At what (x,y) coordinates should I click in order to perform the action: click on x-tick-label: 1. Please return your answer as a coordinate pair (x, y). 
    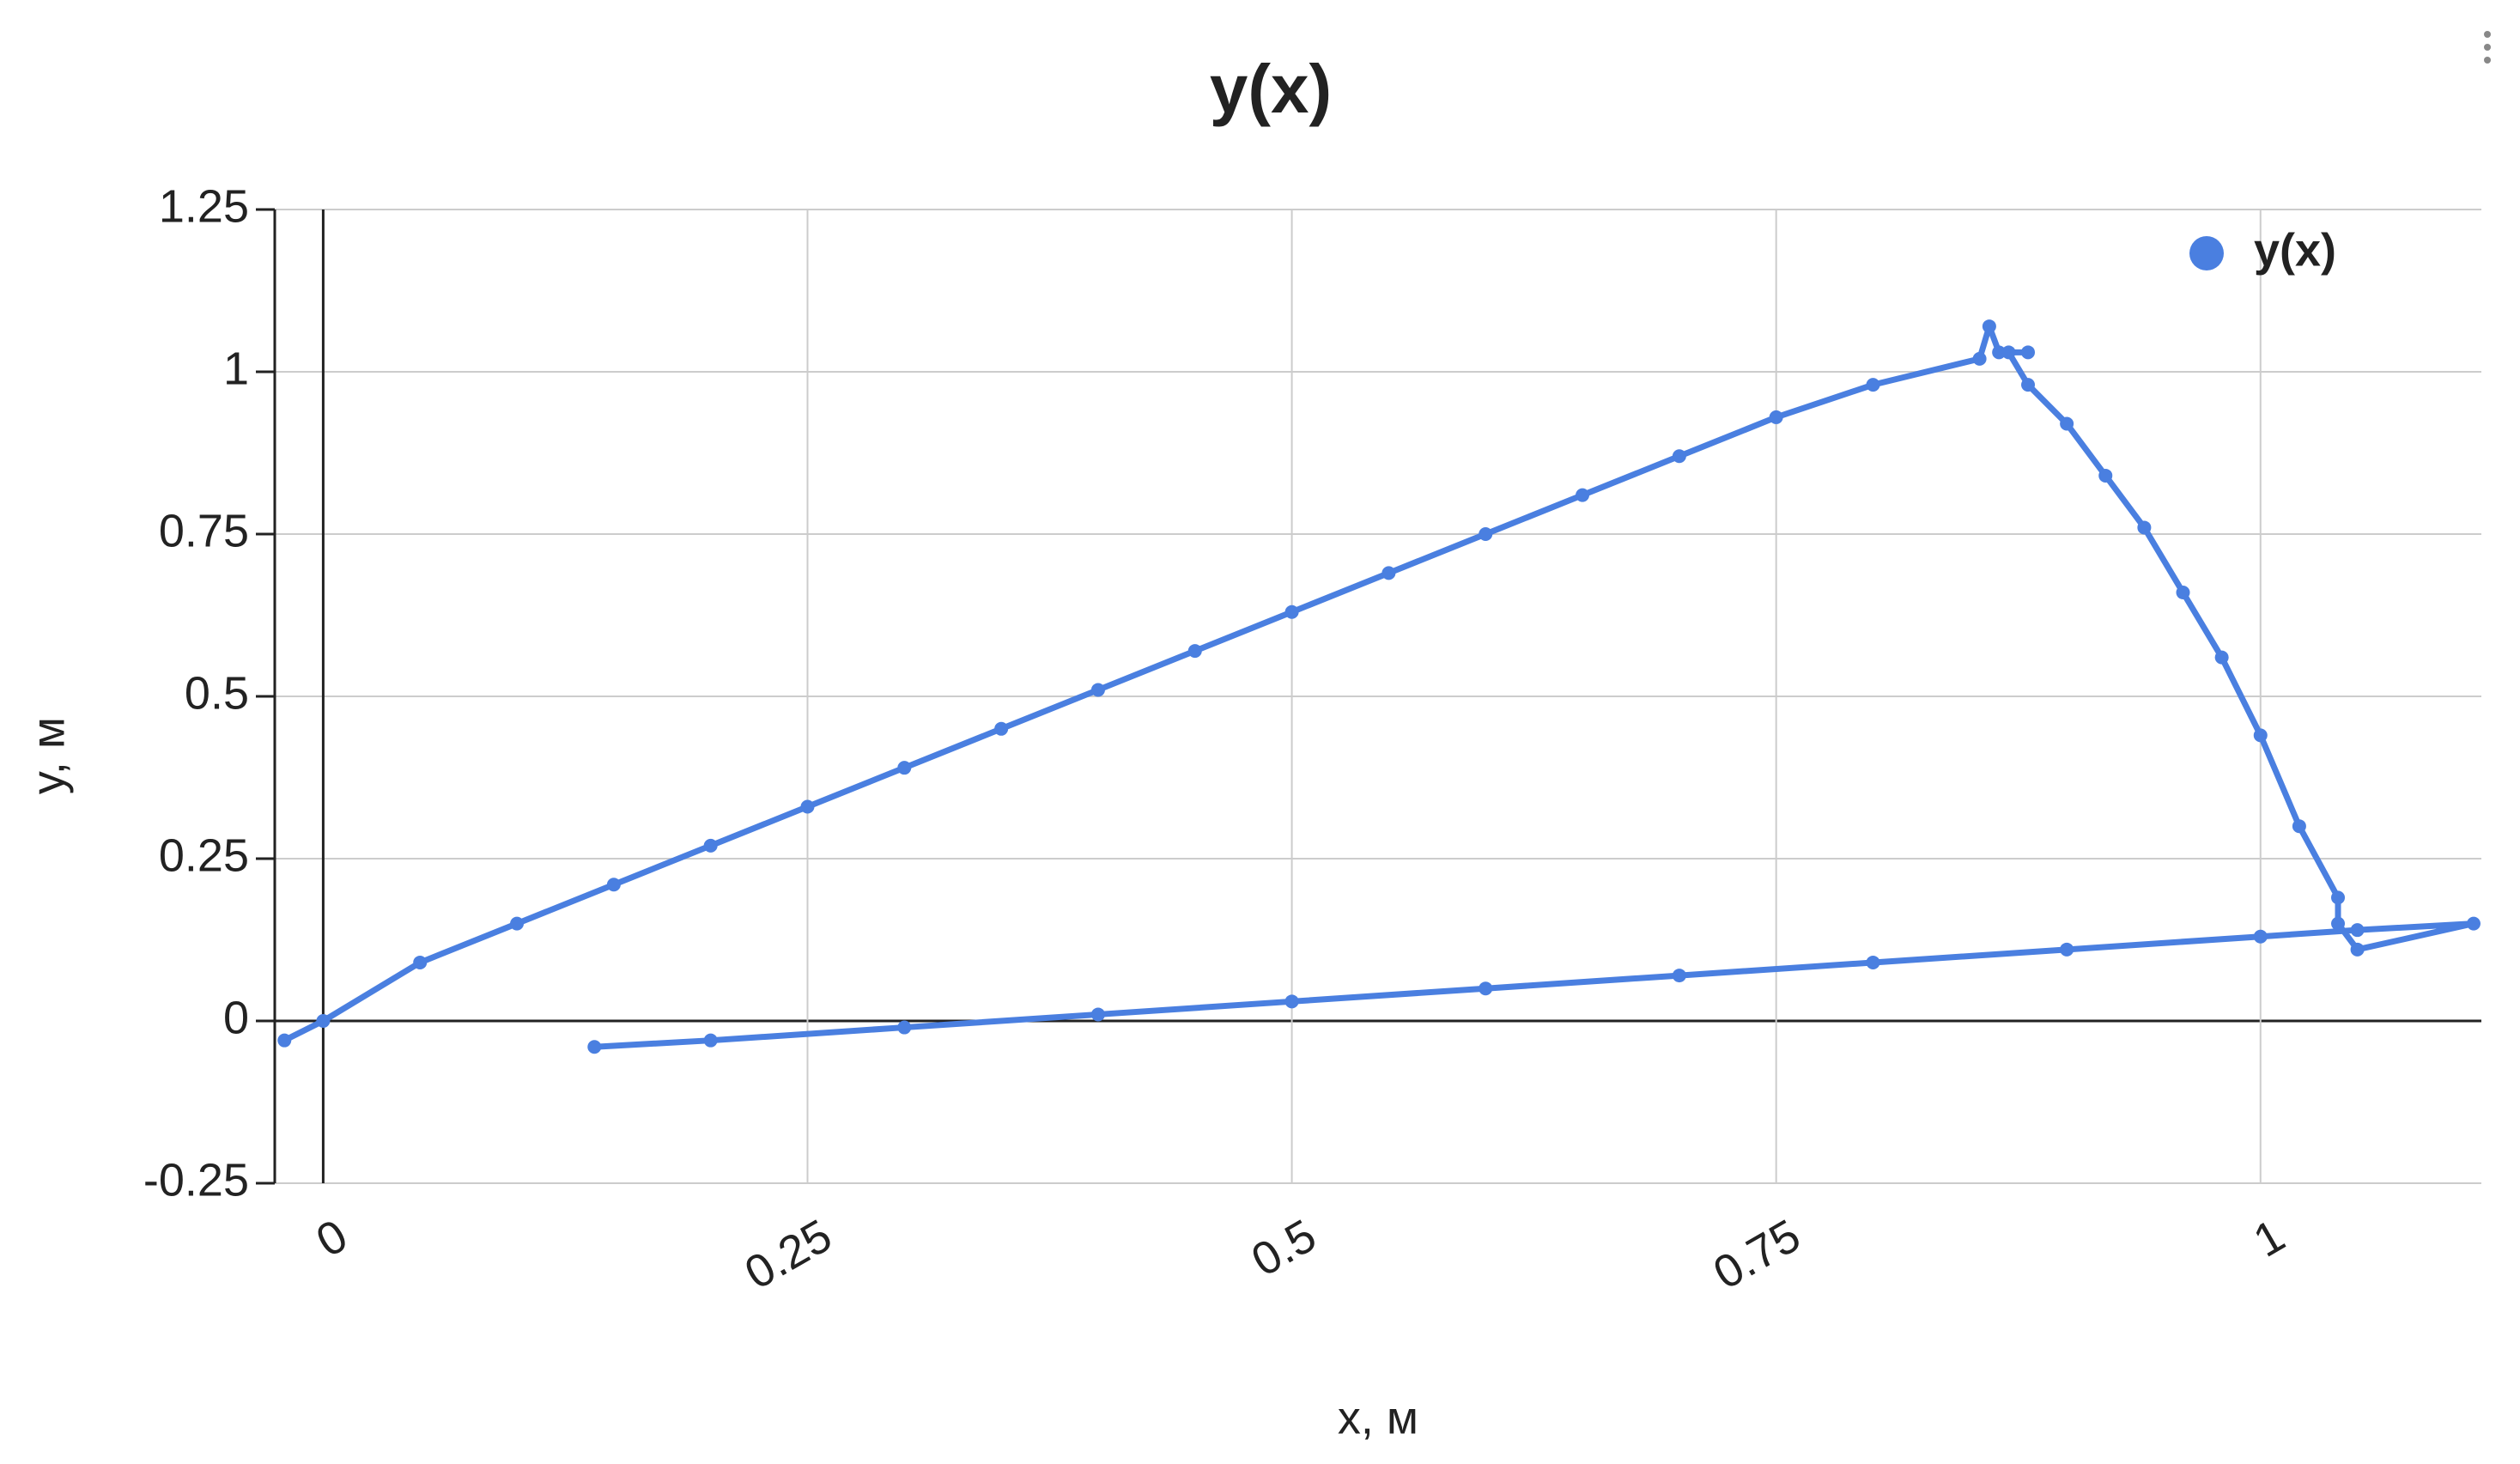
    Looking at the image, I should click on (2269, 1238).